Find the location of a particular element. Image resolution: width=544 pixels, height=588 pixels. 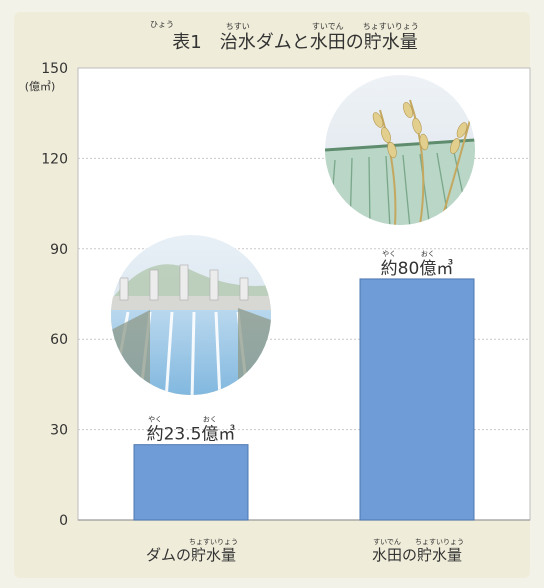

title-text-part is located at coordinates (211, 42).